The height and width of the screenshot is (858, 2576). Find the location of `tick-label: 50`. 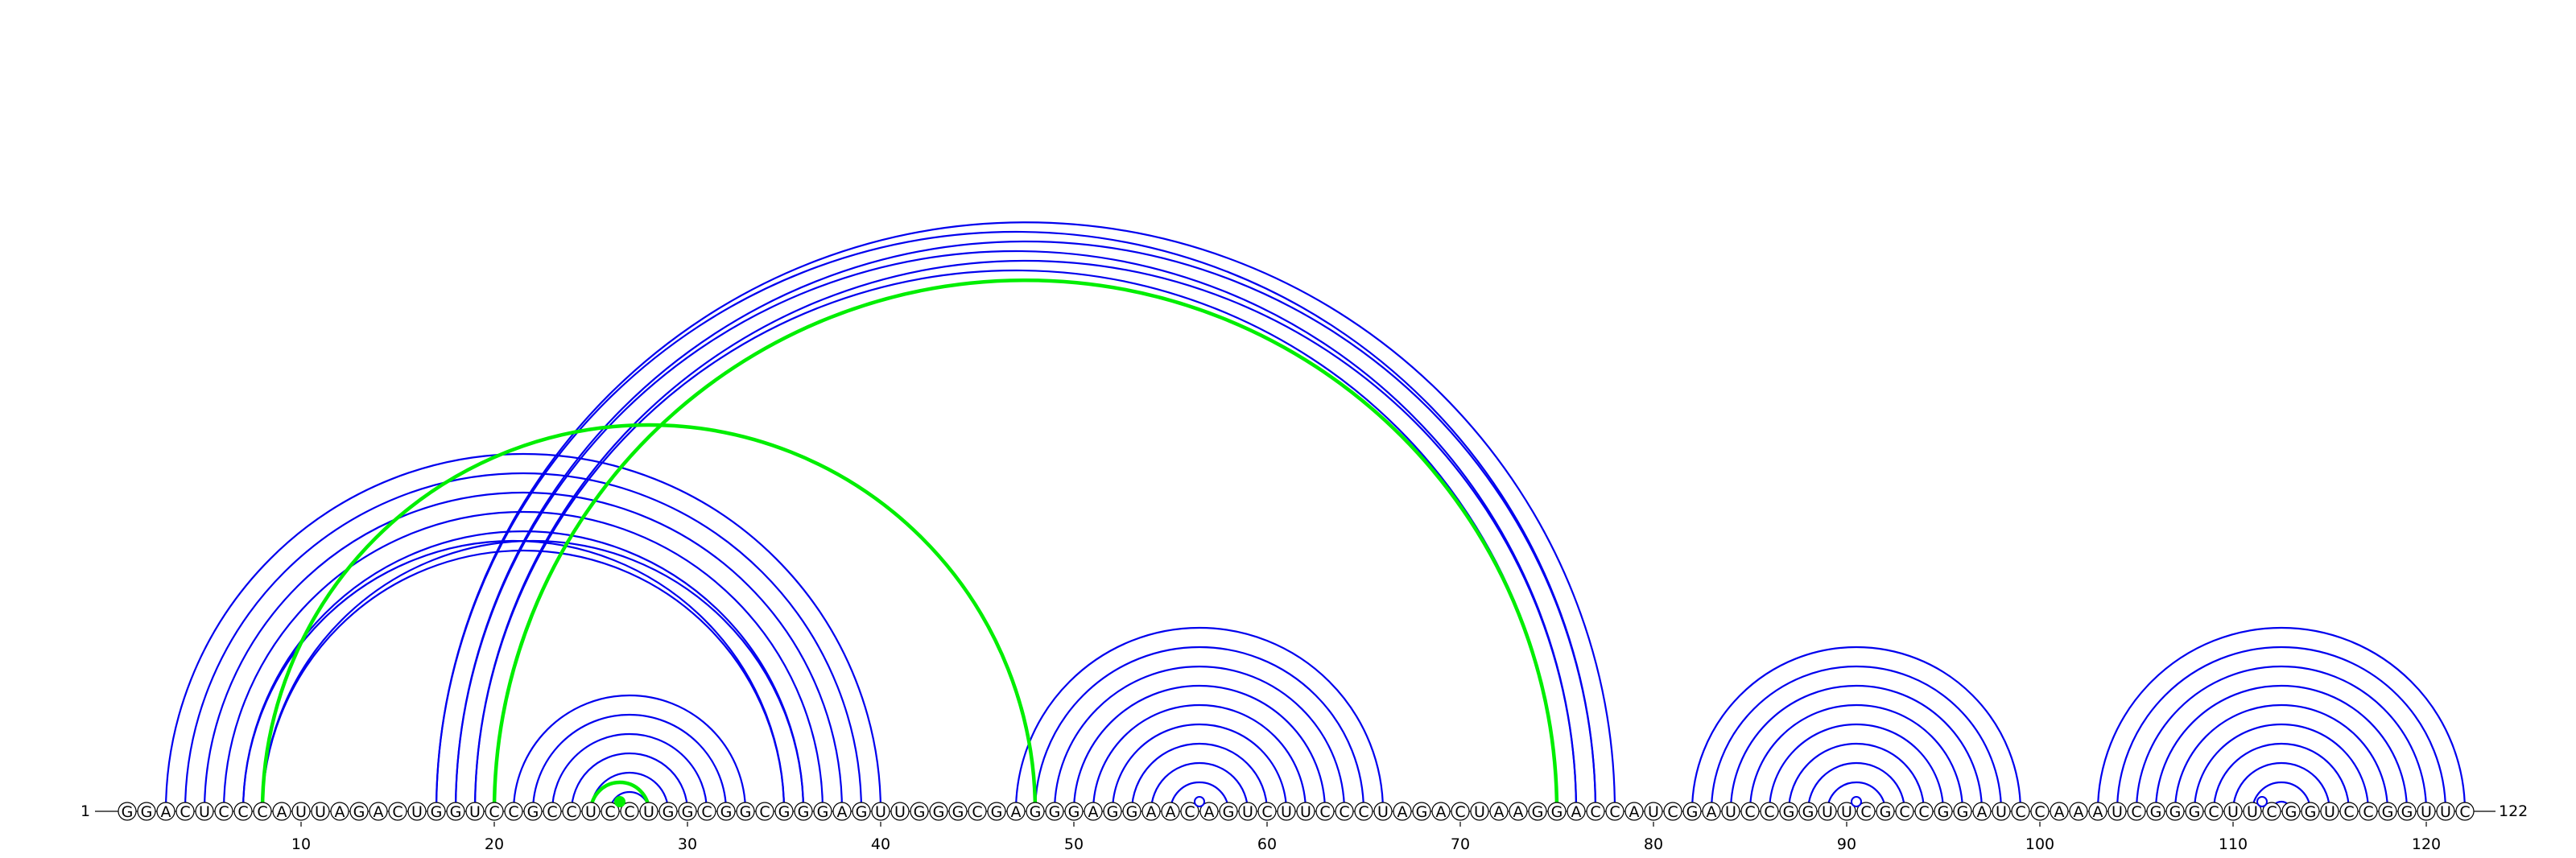

tick-label: 50 is located at coordinates (1074, 844).